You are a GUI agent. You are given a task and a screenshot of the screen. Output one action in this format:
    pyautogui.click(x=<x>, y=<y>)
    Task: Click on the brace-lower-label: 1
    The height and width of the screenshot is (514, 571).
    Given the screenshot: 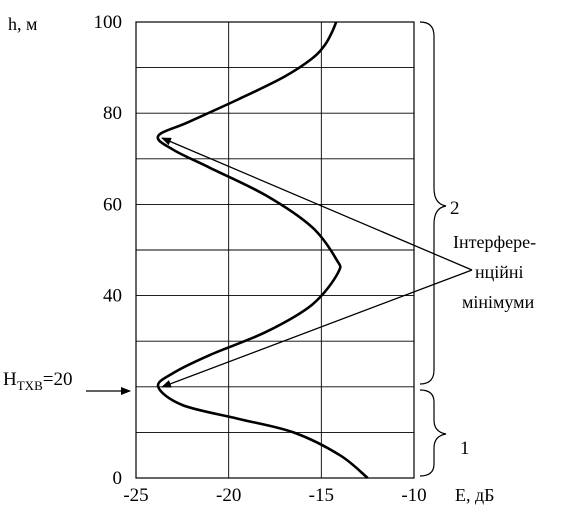 What is the action you would take?
    pyautogui.click(x=465, y=448)
    